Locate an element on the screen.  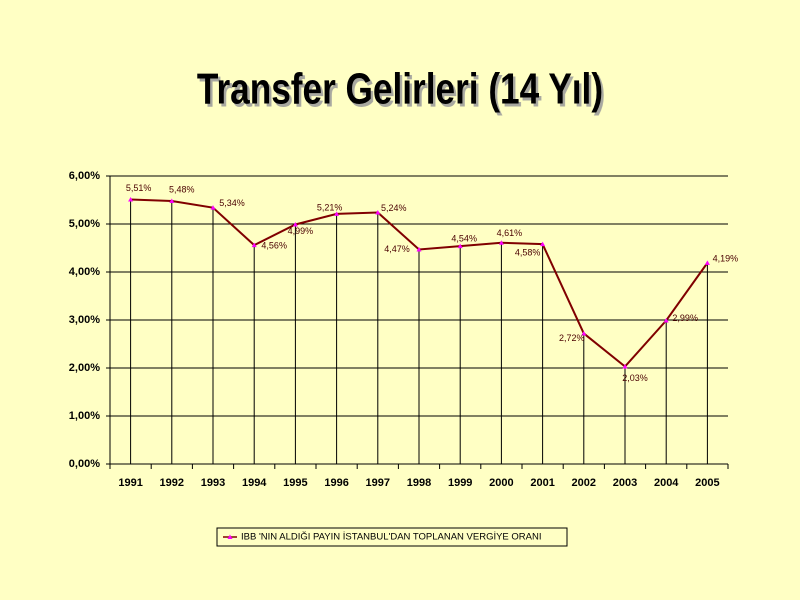
x-tick-label: 1998 is located at coordinates (419, 483).